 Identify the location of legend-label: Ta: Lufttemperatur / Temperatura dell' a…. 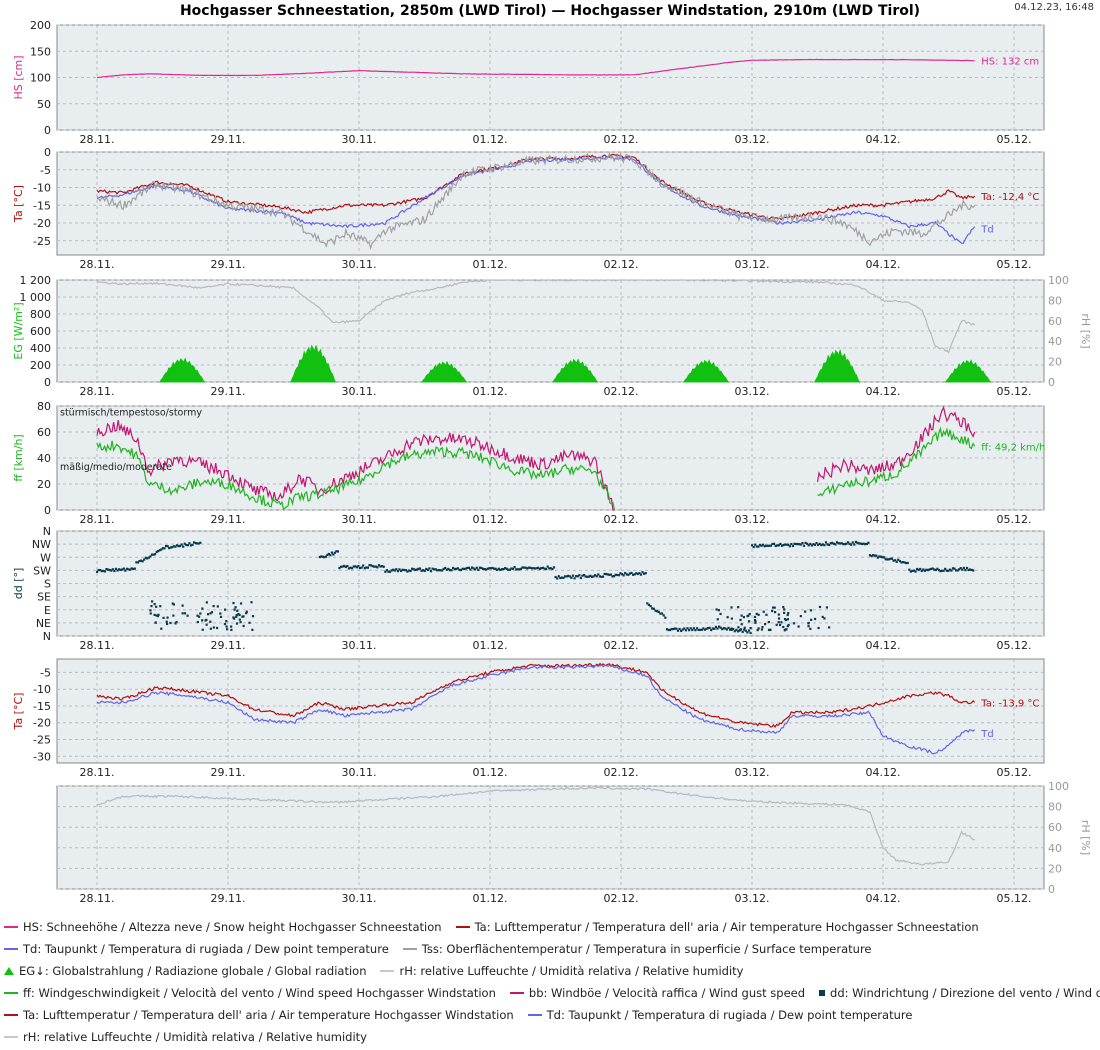
(726, 927).